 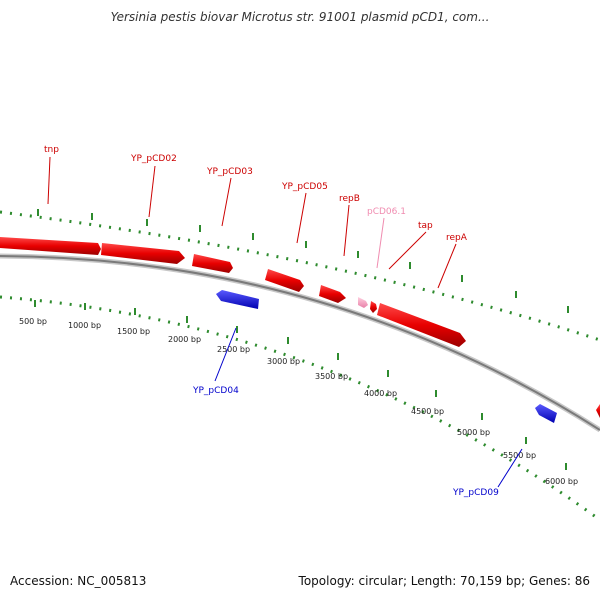 I want to click on tick-label: 2000 bp, so click(x=184, y=339).